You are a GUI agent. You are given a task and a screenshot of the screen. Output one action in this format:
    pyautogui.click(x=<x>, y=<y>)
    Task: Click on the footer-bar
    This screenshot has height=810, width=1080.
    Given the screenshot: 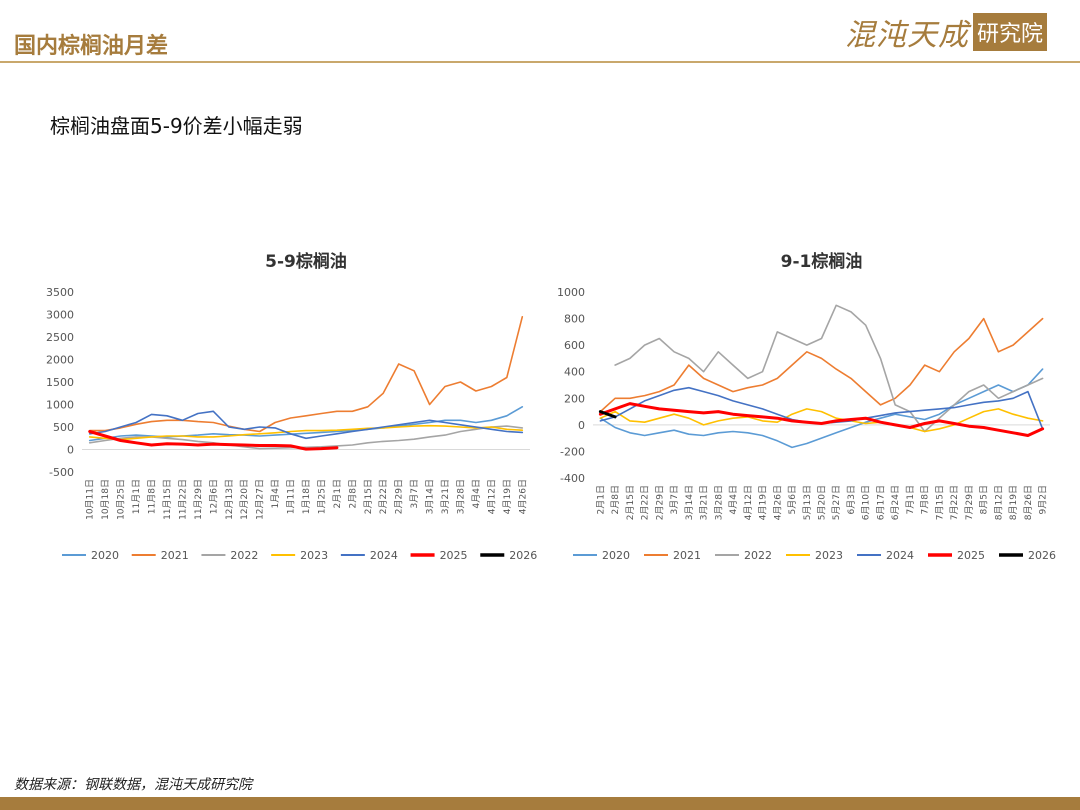 What is the action you would take?
    pyautogui.click(x=540, y=803)
    